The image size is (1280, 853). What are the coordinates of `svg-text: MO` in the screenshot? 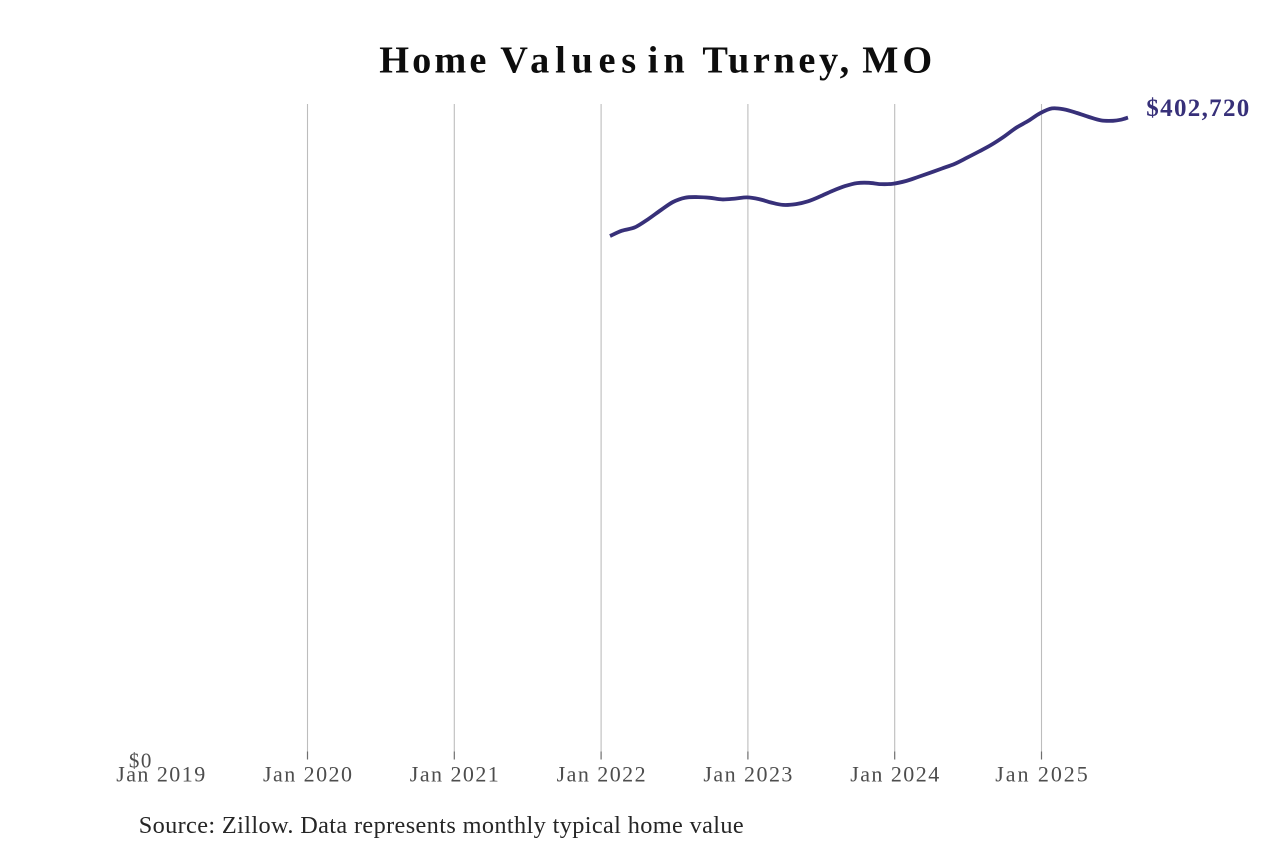 It's located at (899, 60).